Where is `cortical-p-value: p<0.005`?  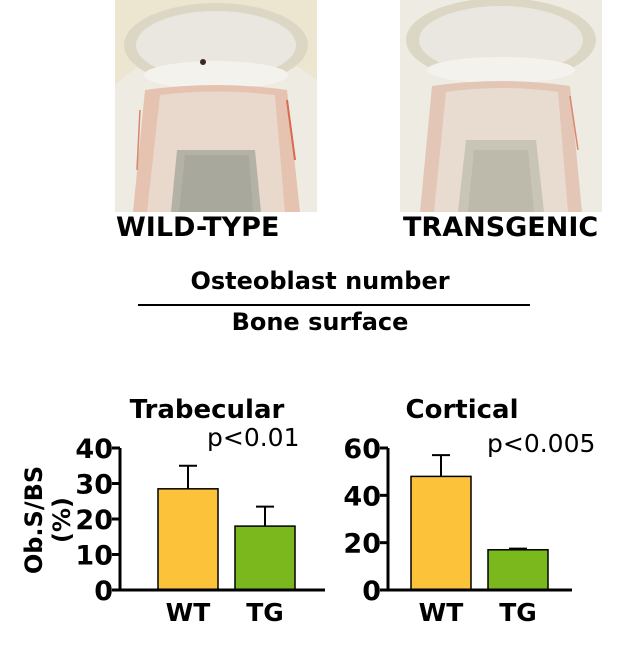 cortical-p-value: p<0.005 is located at coordinates (541, 443).